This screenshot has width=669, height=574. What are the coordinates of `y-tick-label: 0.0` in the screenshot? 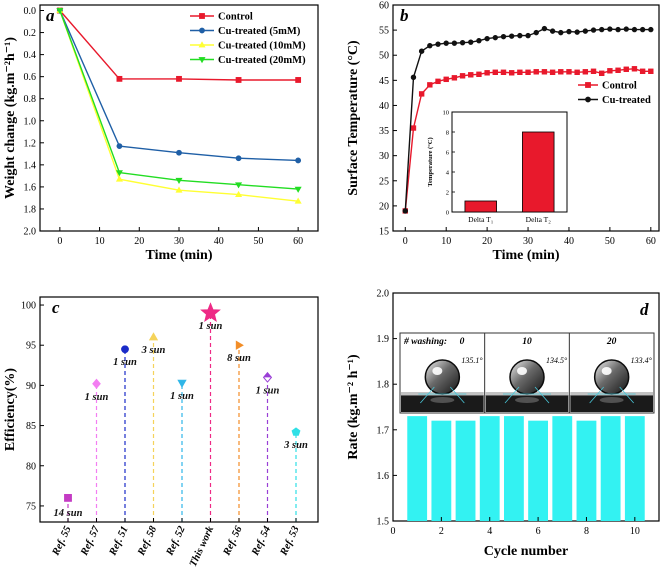 It's located at (30, 11).